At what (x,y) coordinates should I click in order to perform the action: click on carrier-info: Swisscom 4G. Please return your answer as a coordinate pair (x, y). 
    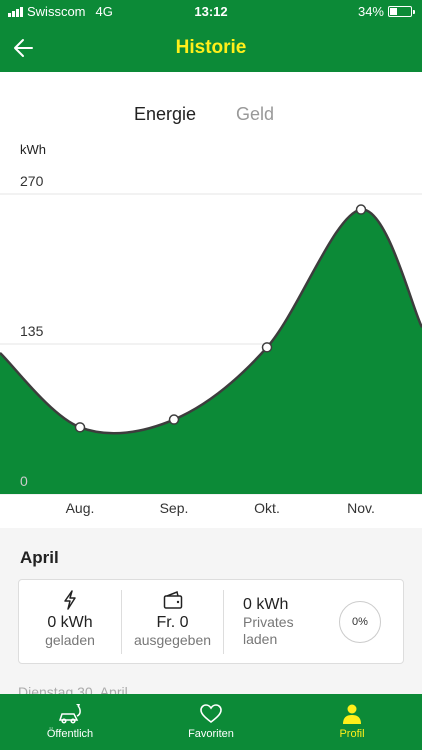
    Looking at the image, I should click on (60, 11).